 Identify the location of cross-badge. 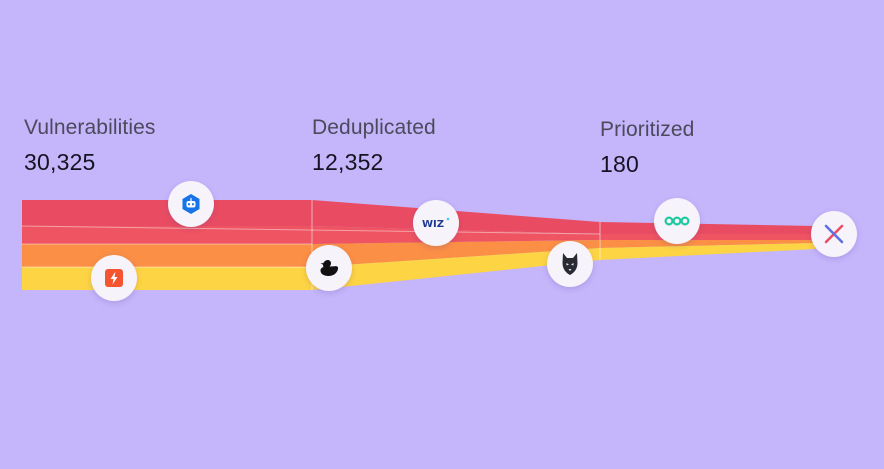
(834, 234).